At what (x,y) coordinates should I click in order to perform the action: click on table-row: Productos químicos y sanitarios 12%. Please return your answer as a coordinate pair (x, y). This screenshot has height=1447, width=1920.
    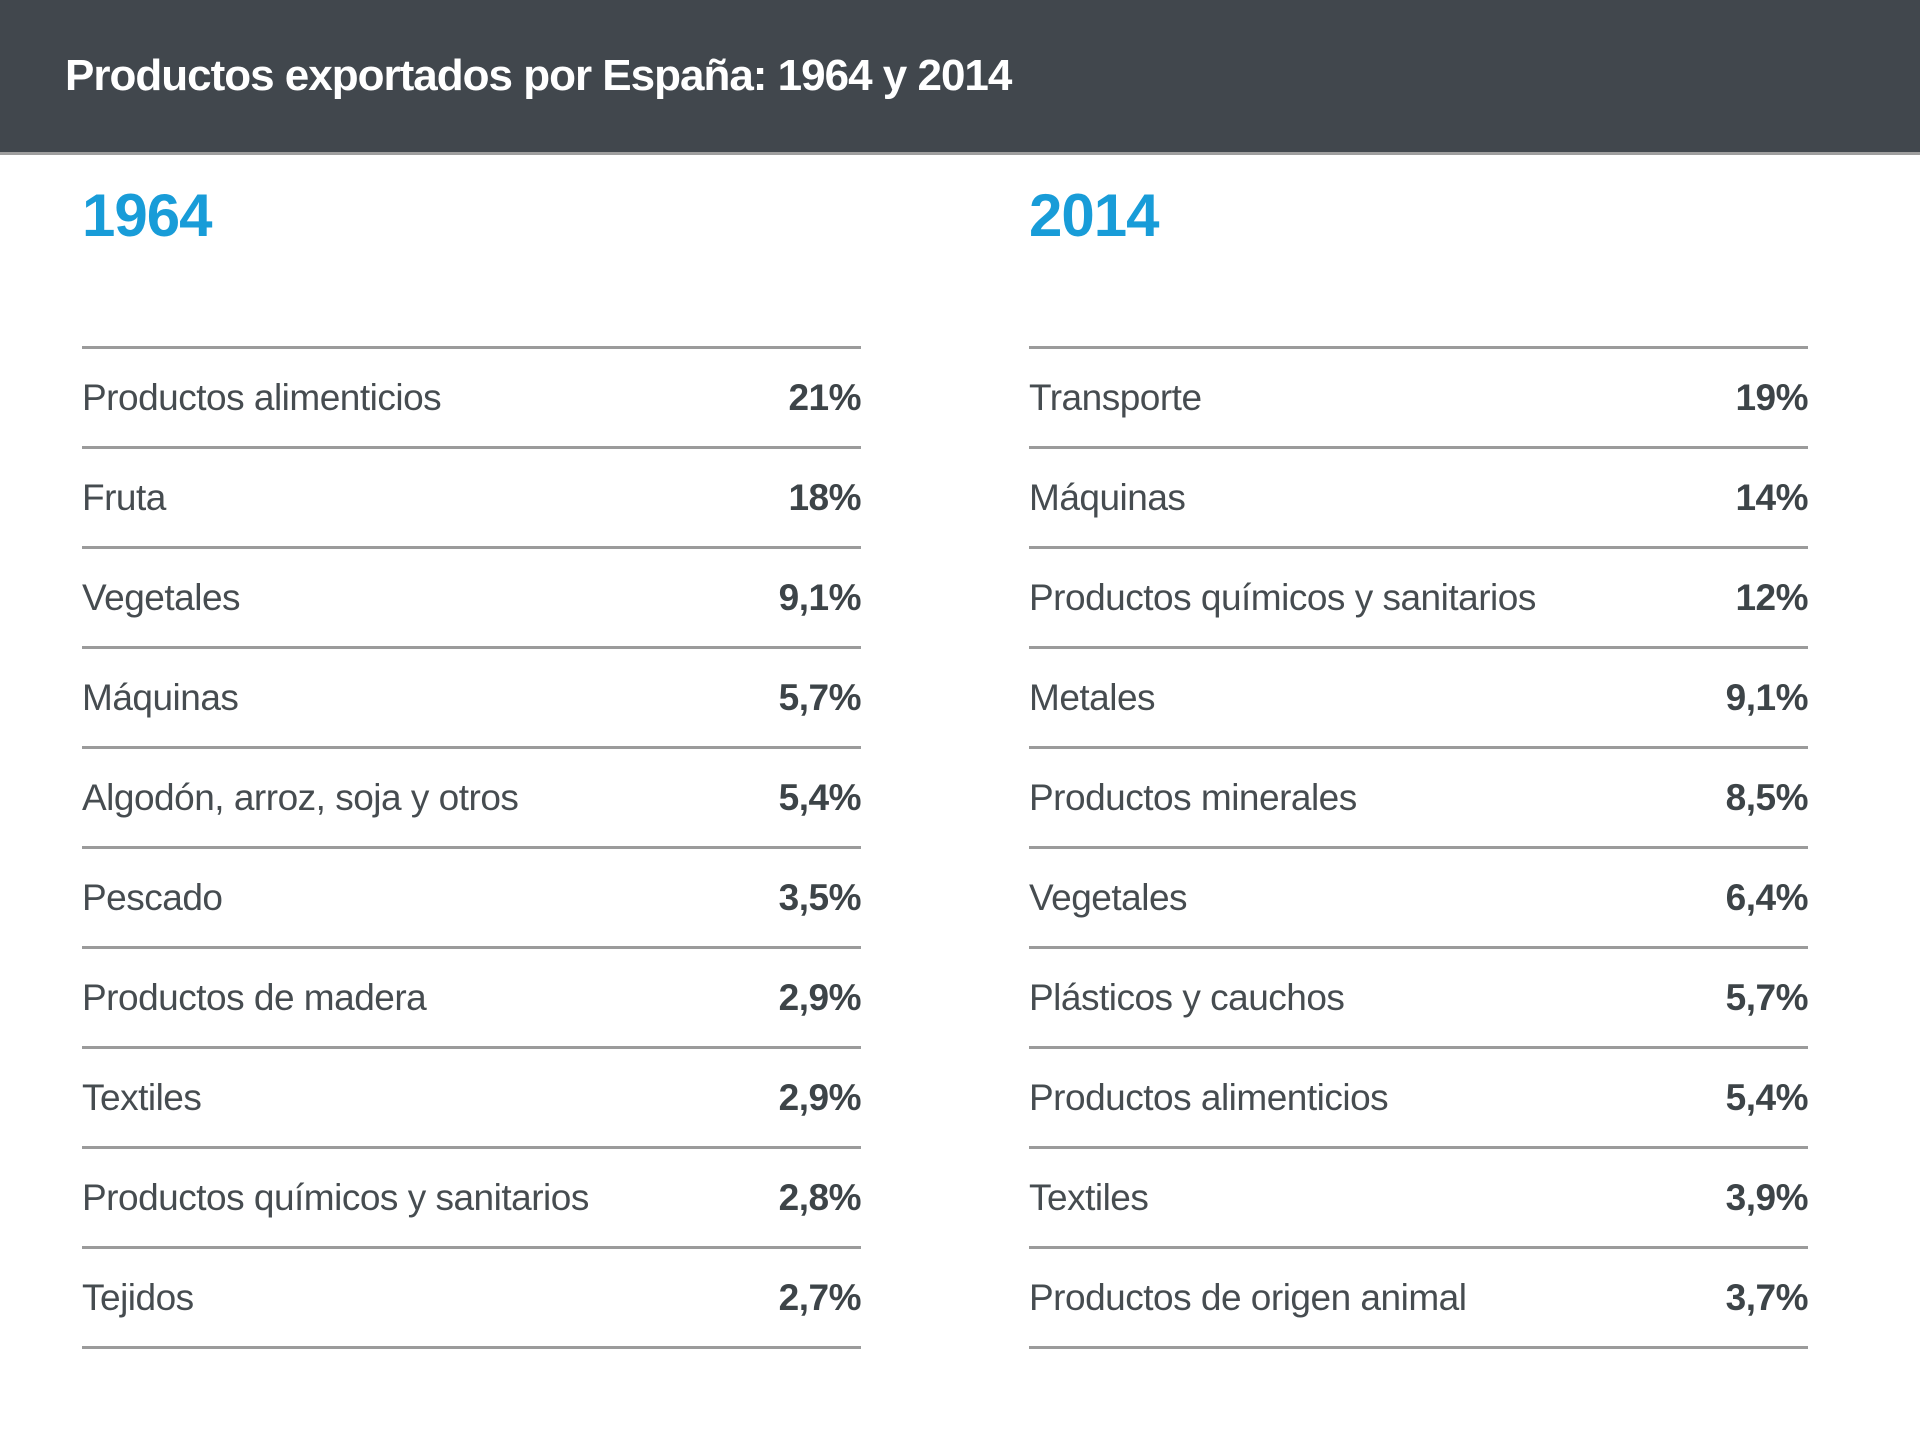
    Looking at the image, I should click on (1418, 596).